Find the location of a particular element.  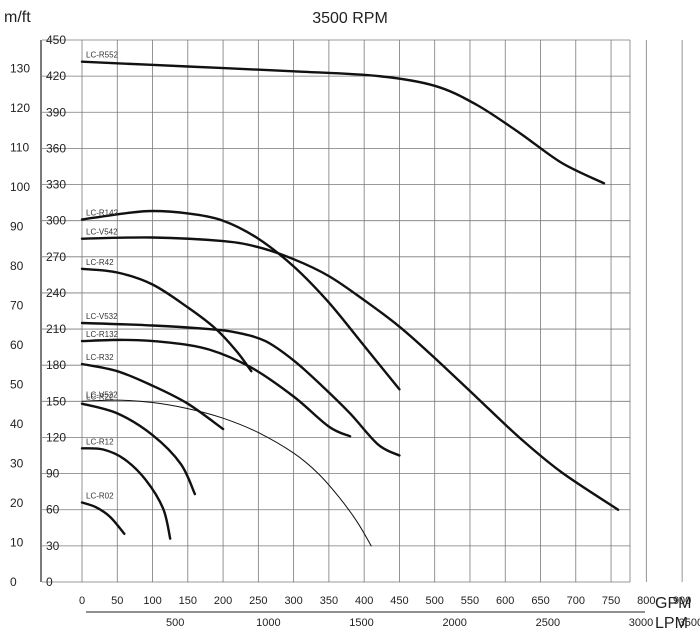

y-tick-label-m: 40 is located at coordinates (17, 424).